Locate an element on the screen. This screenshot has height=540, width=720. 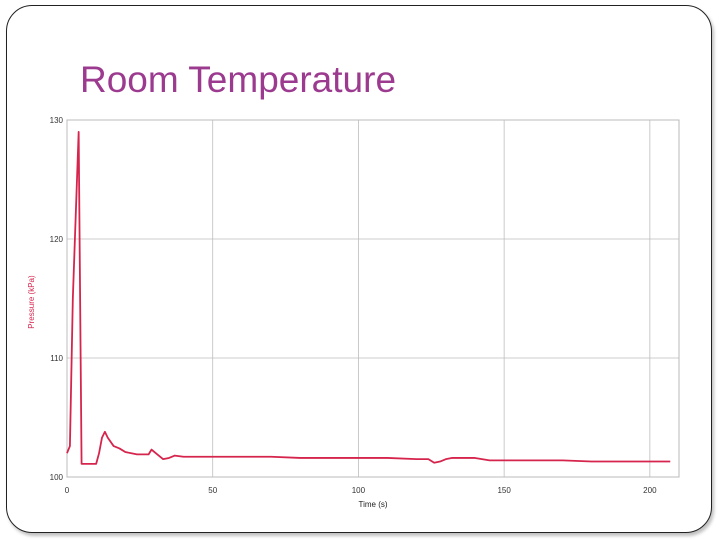
y-tick-label: 100 is located at coordinates (57, 477).